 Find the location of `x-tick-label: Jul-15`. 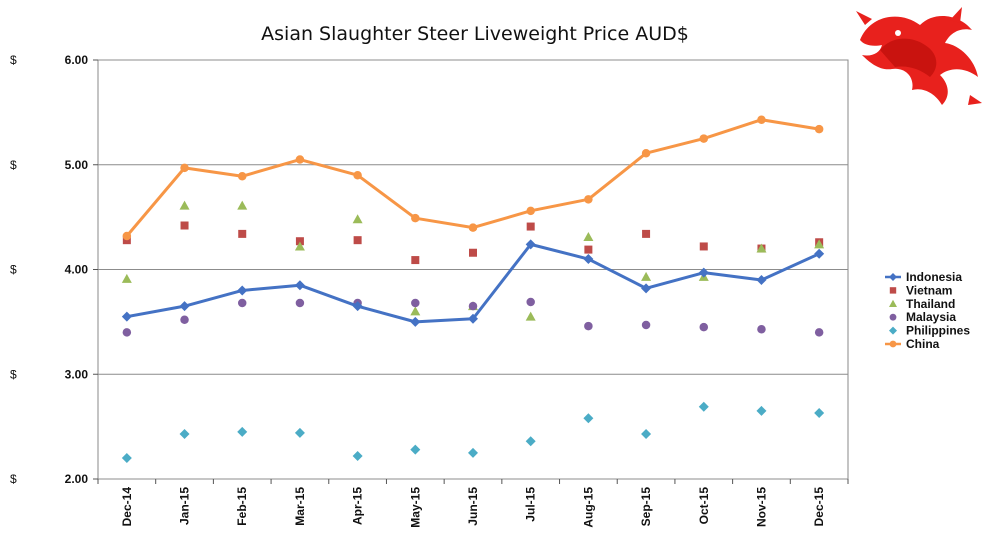

x-tick-label: Jul-15 is located at coordinates (531, 504).